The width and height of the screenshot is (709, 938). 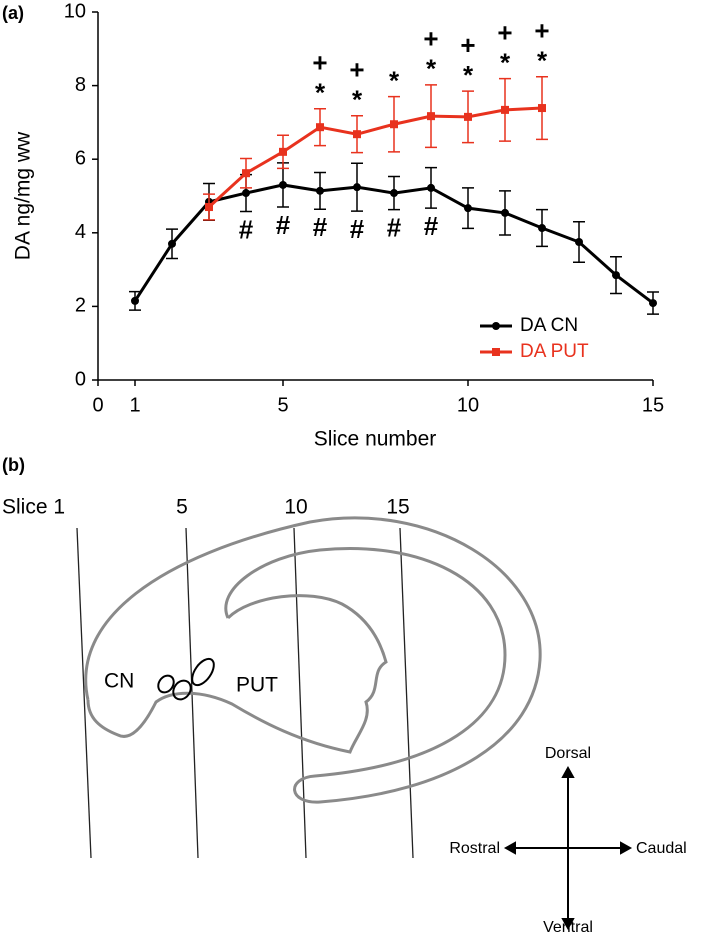 What do you see at coordinates (661, 848) in the screenshot?
I see `direction-label: Caudal` at bounding box center [661, 848].